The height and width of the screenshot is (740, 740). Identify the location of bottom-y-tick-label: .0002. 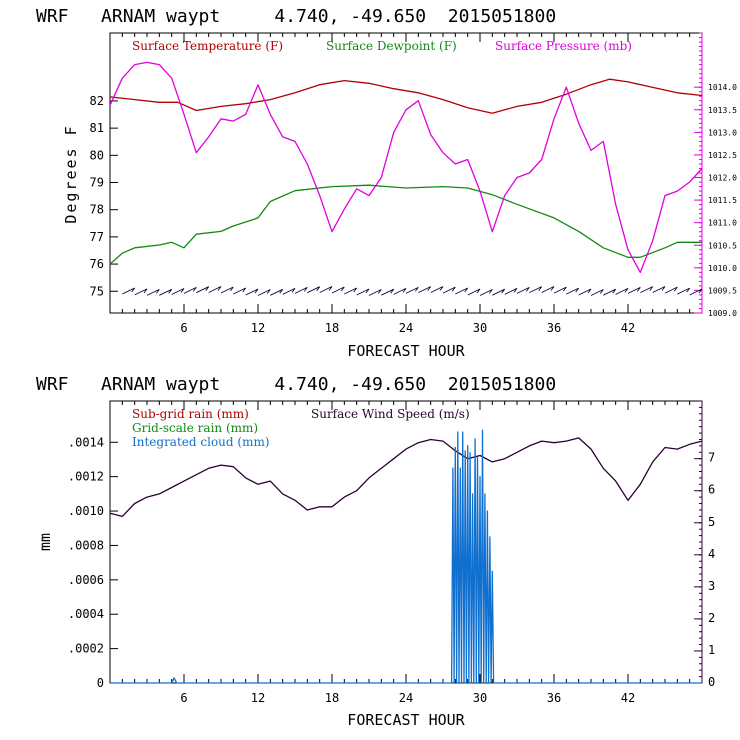
(86, 649).